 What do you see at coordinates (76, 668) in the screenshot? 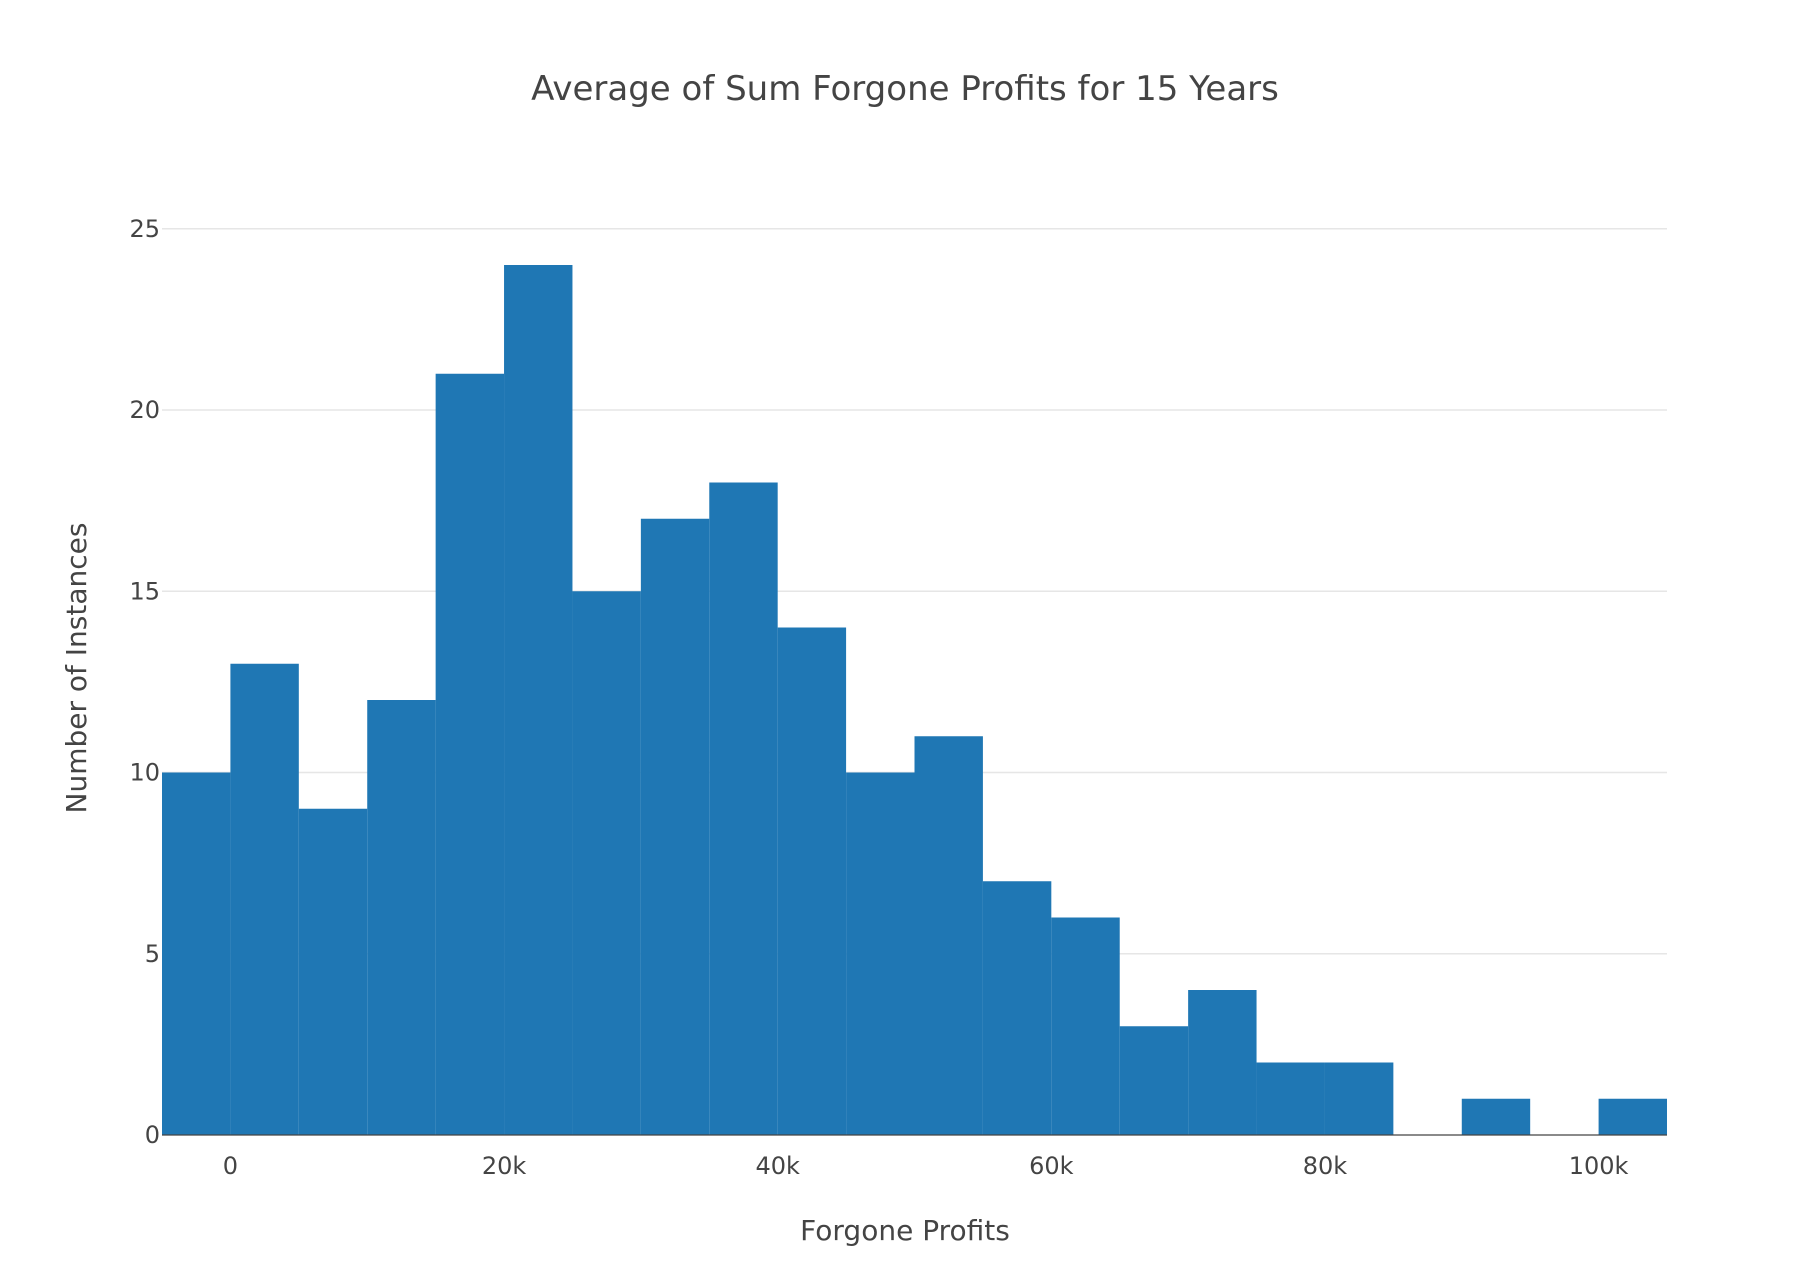
I see `y-axis-title: Number of Instances` at bounding box center [76, 668].